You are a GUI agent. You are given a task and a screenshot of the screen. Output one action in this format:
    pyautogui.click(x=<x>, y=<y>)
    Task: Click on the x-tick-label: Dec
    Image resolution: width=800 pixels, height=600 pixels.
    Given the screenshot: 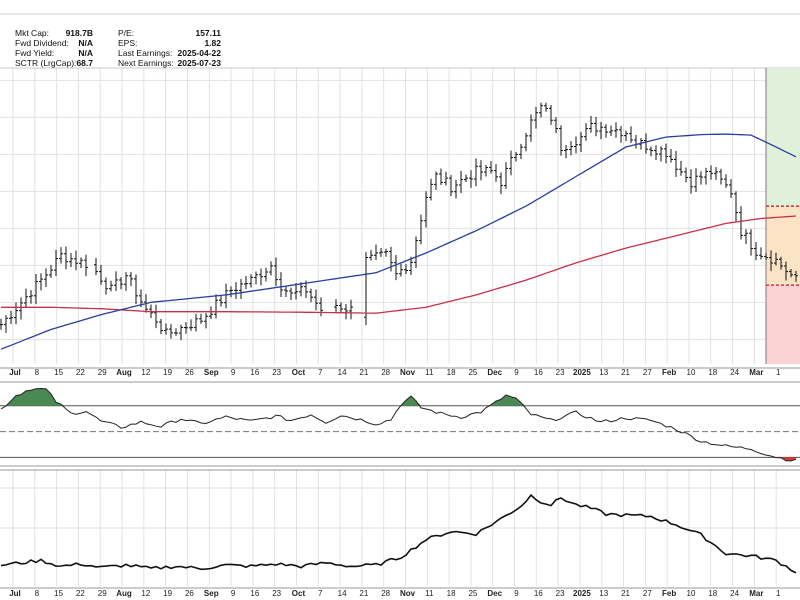 What is the action you would take?
    pyautogui.click(x=494, y=372)
    